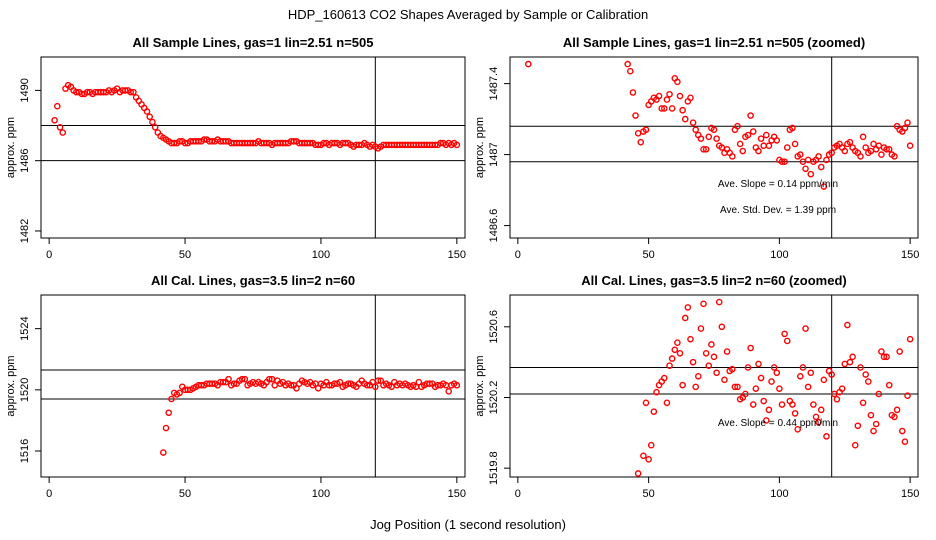  I want to click on x-tick-label: 0, so click(49, 255).